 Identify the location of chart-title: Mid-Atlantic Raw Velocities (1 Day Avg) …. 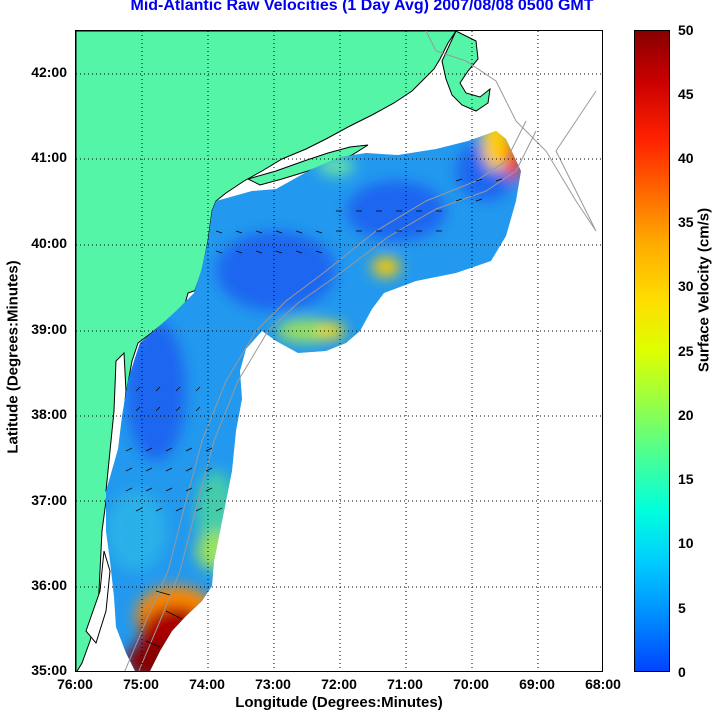
(362, 7).